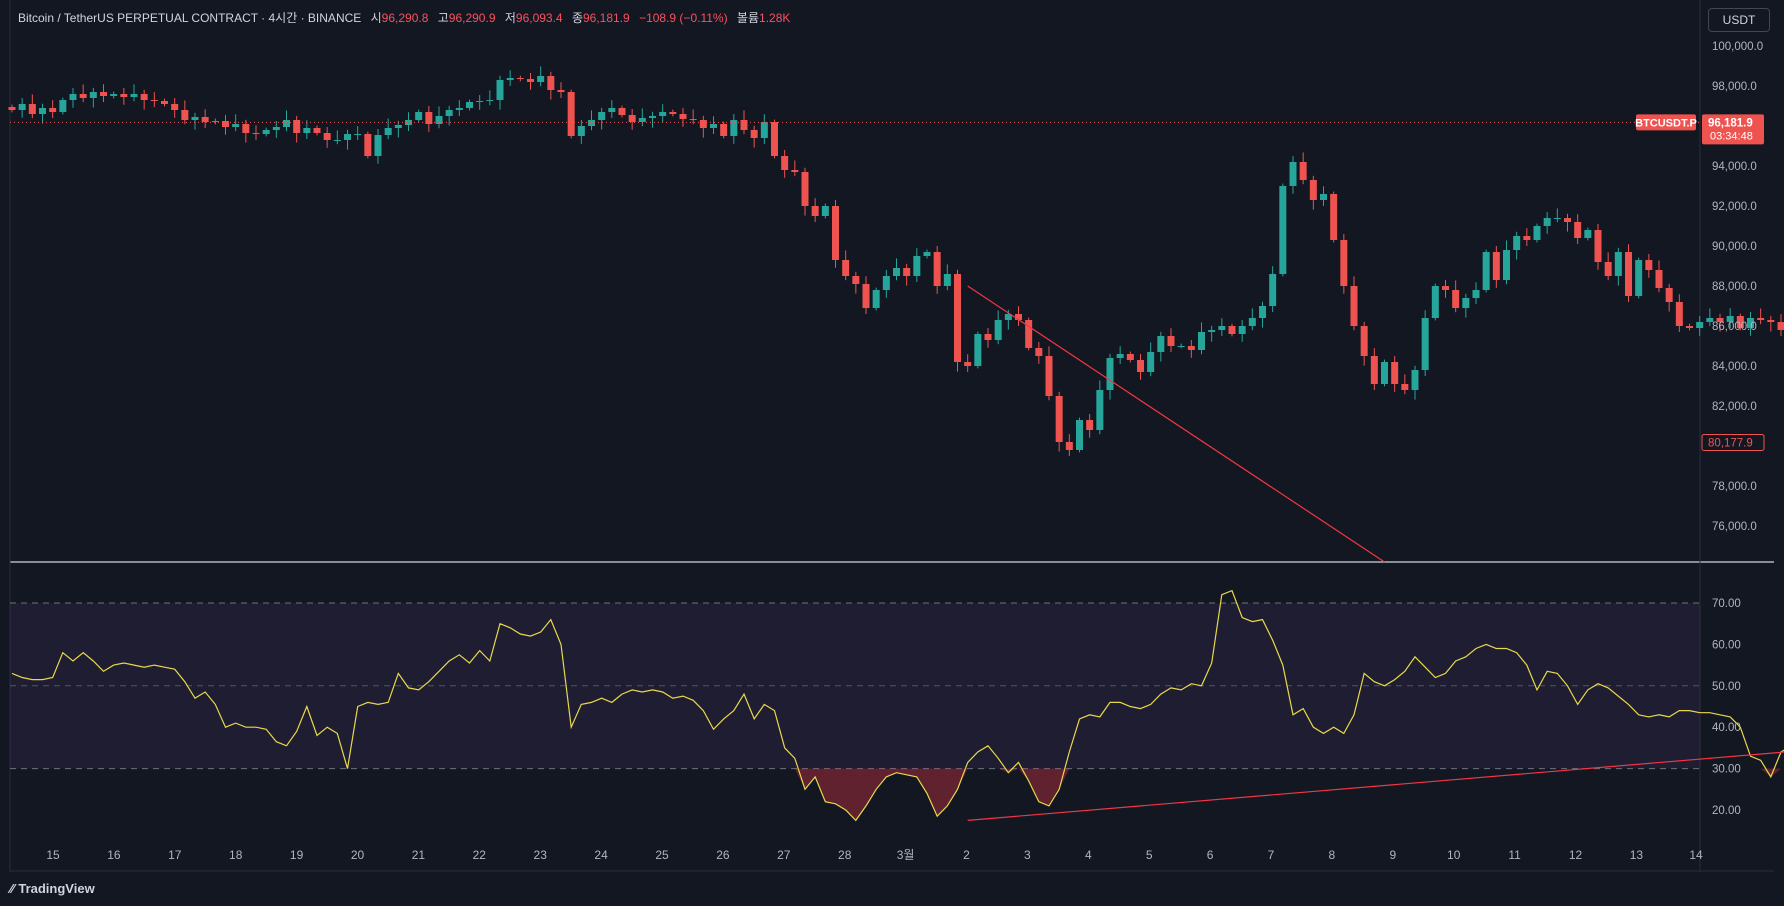 Image resolution: width=1784 pixels, height=906 pixels. What do you see at coordinates (1726, 728) in the screenshot?
I see `rsi-tick-label: 40.00` at bounding box center [1726, 728].